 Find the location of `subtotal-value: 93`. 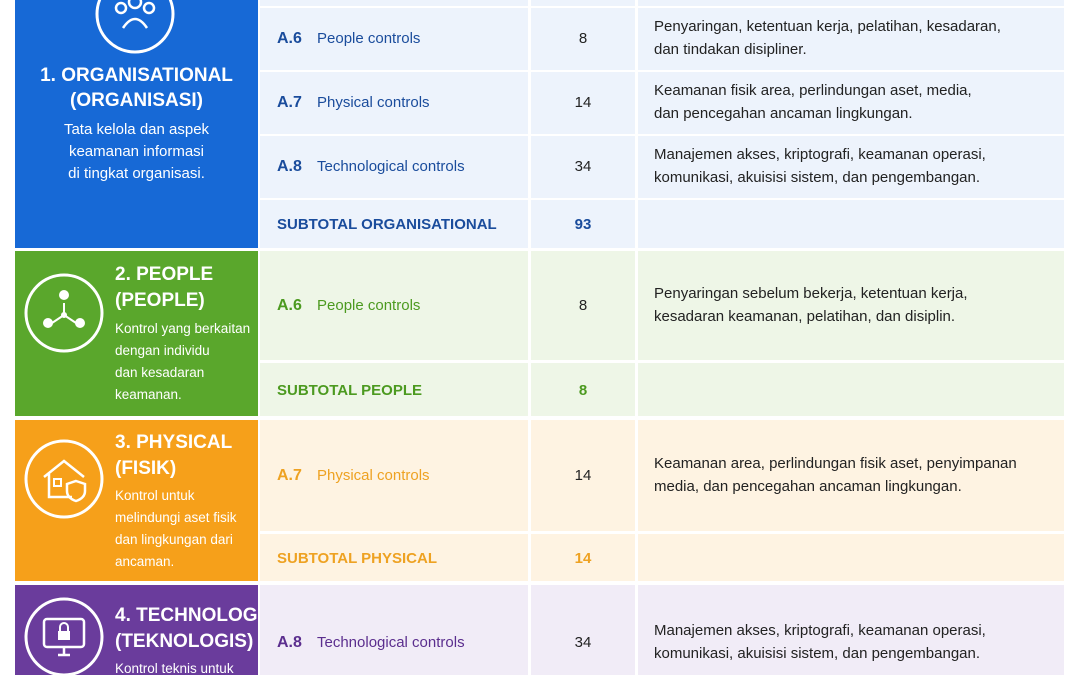

subtotal-value: 93 is located at coordinates (583, 224).